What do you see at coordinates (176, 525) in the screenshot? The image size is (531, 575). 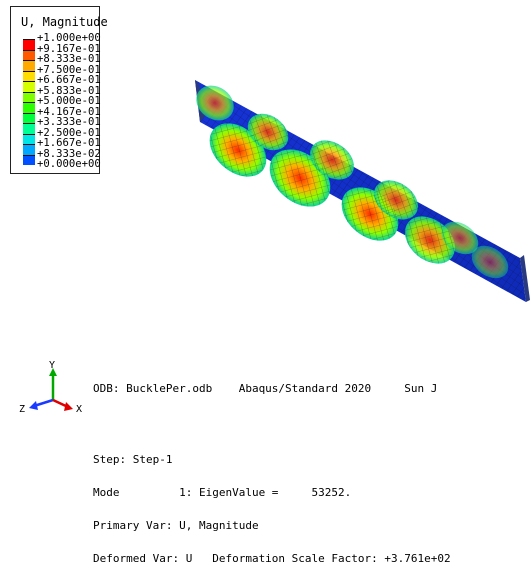 I see `info-primary-var-line: Primary Var: U, Magnitude` at bounding box center [176, 525].